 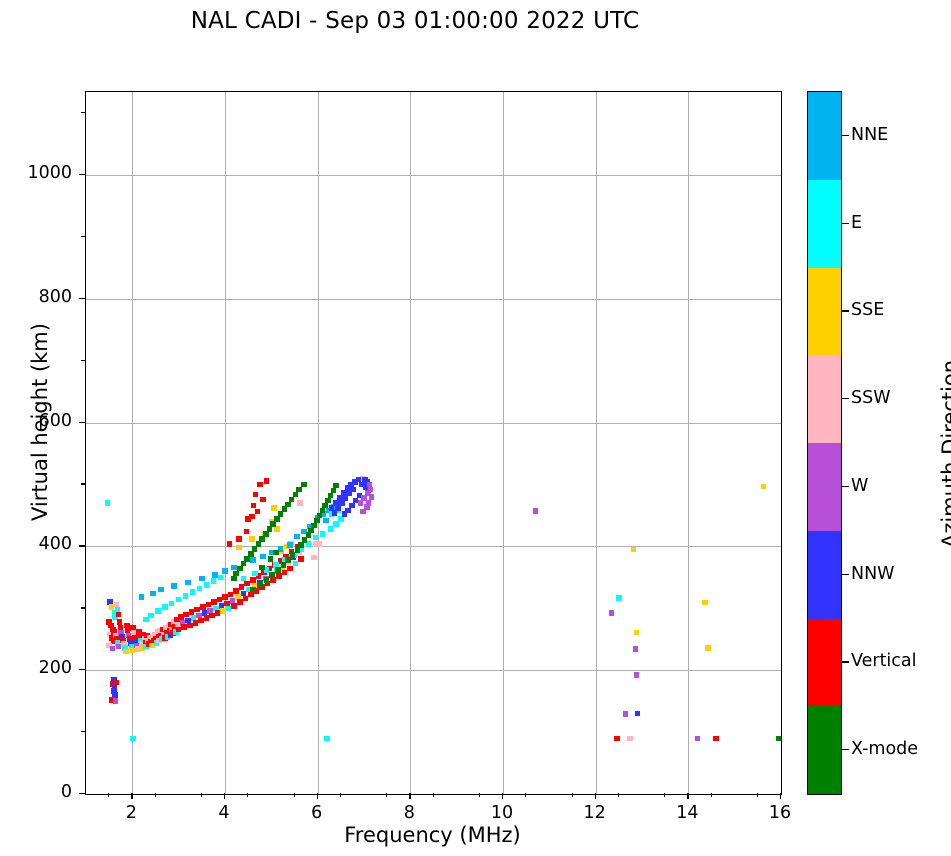 What do you see at coordinates (824, 136) in the screenshot?
I see `colorbar-segment-nne` at bounding box center [824, 136].